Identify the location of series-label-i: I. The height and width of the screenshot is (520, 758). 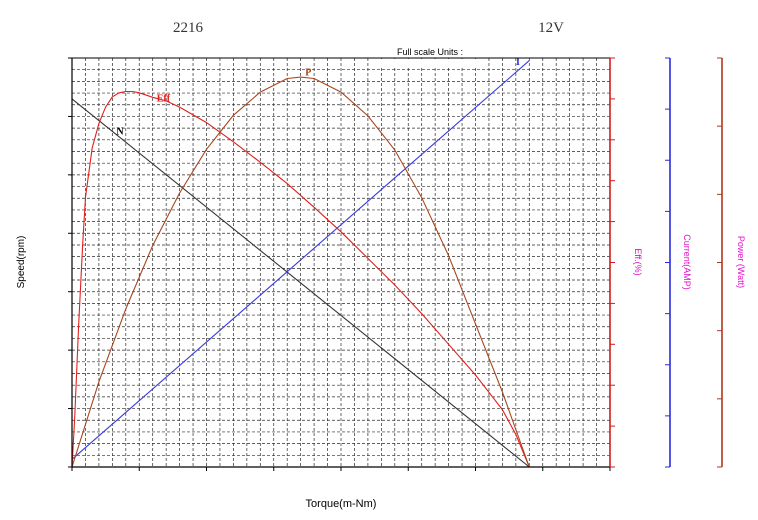
(518, 62).